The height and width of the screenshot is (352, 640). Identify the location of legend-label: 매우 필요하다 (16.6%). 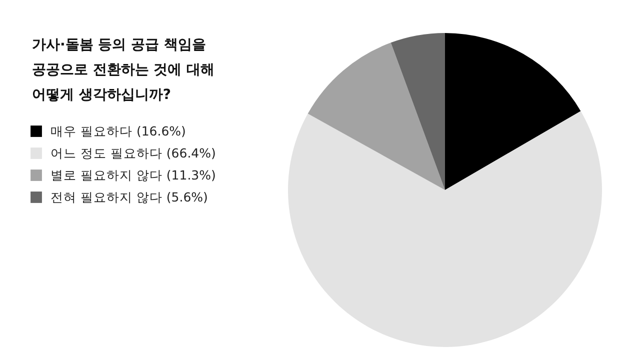
(118, 130).